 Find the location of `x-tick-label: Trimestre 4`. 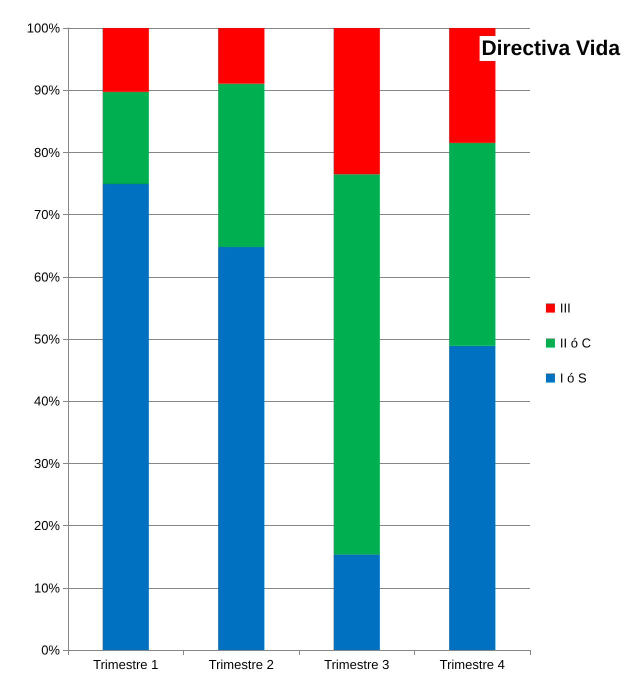

x-tick-label: Trimestre 4 is located at coordinates (472, 664).